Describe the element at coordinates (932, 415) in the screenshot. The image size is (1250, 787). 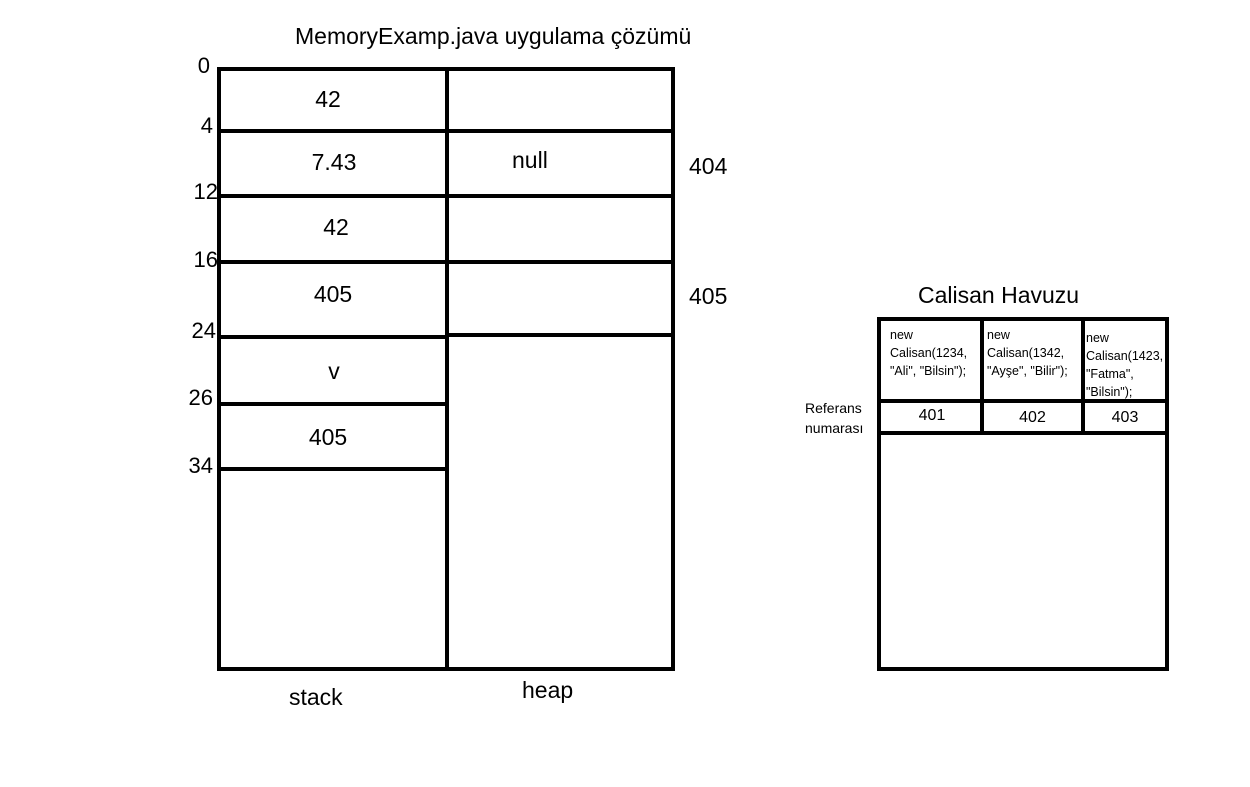
I see `pool-entry-ref: 401` at that location.